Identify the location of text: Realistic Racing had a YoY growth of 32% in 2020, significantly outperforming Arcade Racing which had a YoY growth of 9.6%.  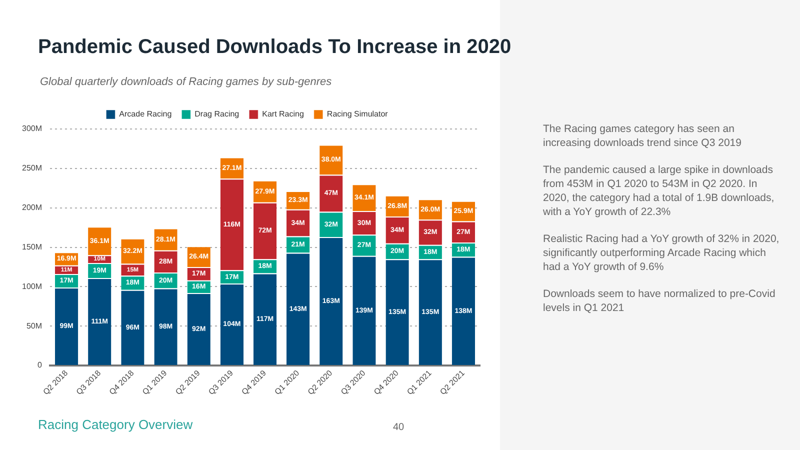
(661, 253).